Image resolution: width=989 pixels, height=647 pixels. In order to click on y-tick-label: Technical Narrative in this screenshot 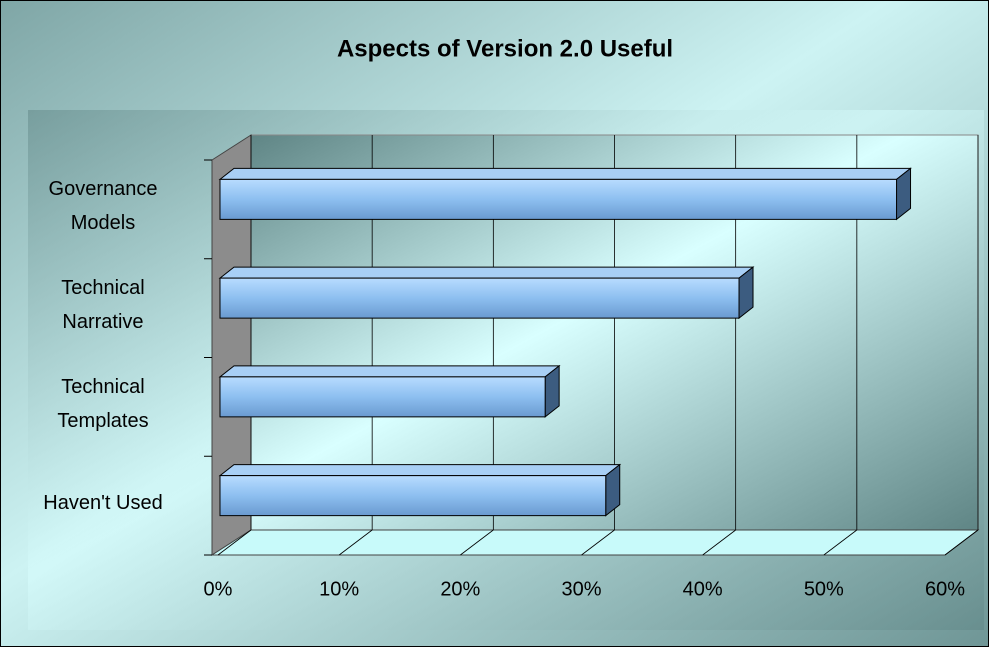, I will do `click(103, 305)`.